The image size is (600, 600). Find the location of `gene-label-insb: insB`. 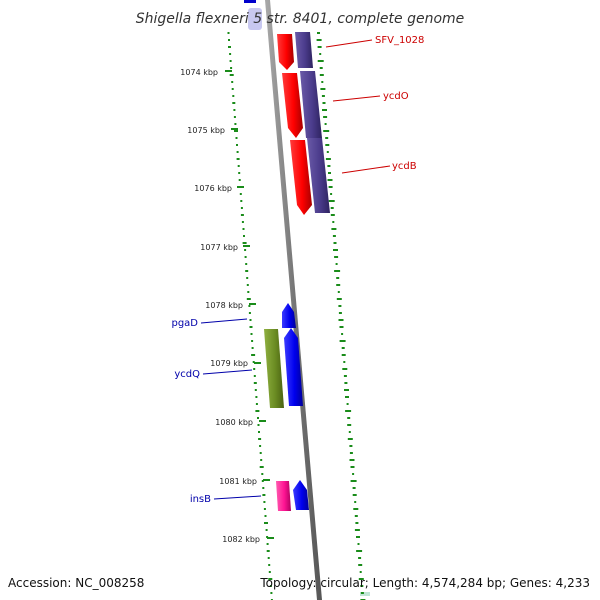

gene-label-insb: insB is located at coordinates (200, 499).